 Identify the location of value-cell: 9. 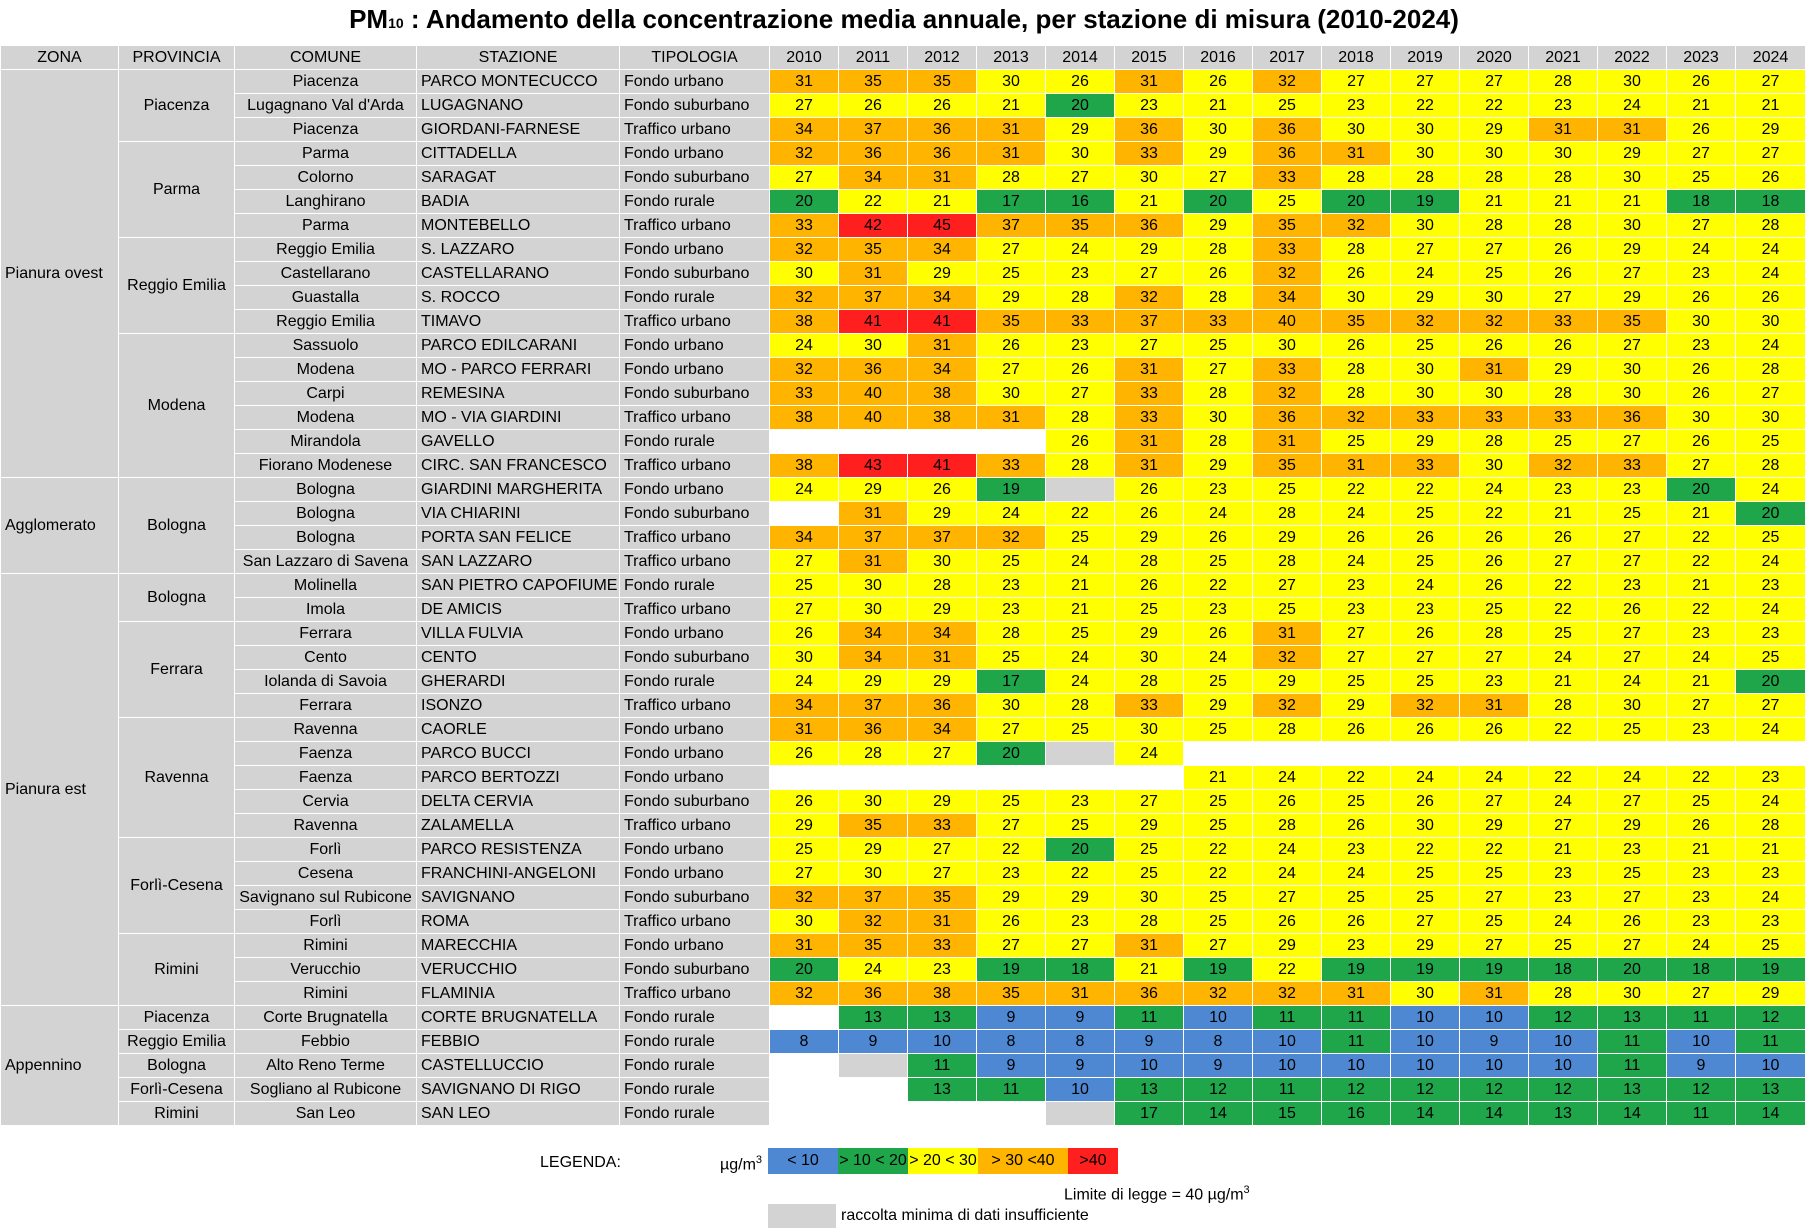
(1149, 1041).